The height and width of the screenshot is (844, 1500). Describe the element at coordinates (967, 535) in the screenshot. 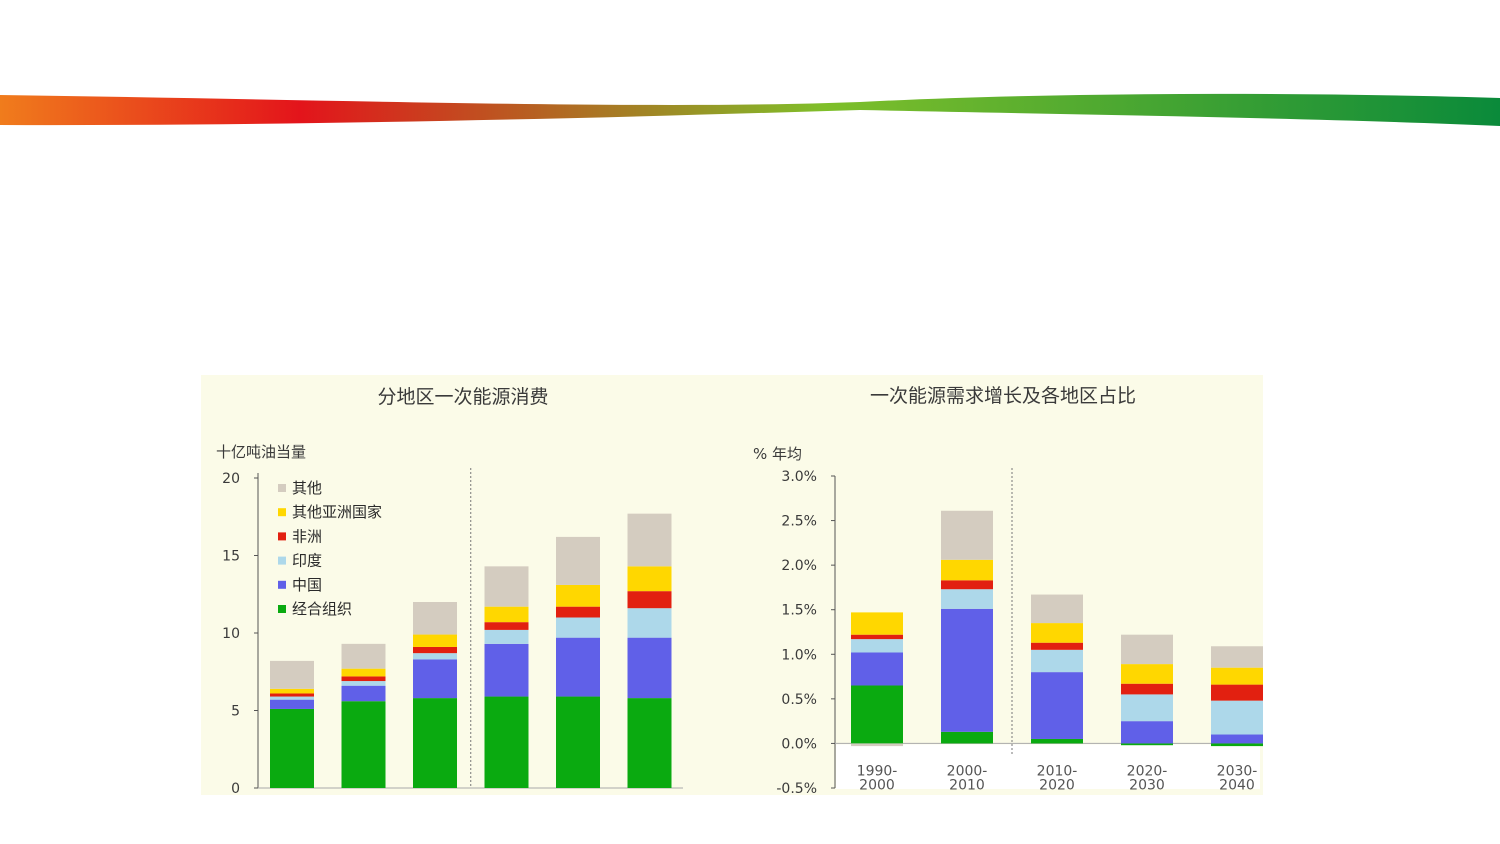

I see `bar-segment-其他-2000-2010` at that location.